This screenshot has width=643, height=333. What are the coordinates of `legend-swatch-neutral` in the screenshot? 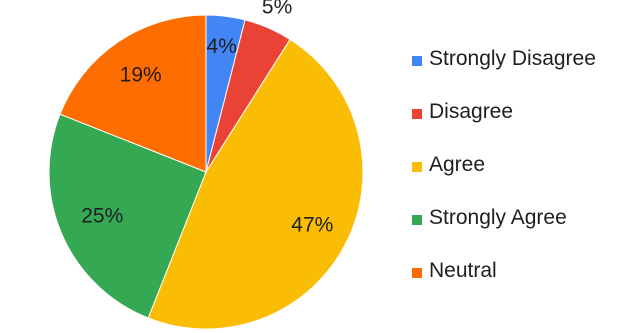 It's located at (417, 273).